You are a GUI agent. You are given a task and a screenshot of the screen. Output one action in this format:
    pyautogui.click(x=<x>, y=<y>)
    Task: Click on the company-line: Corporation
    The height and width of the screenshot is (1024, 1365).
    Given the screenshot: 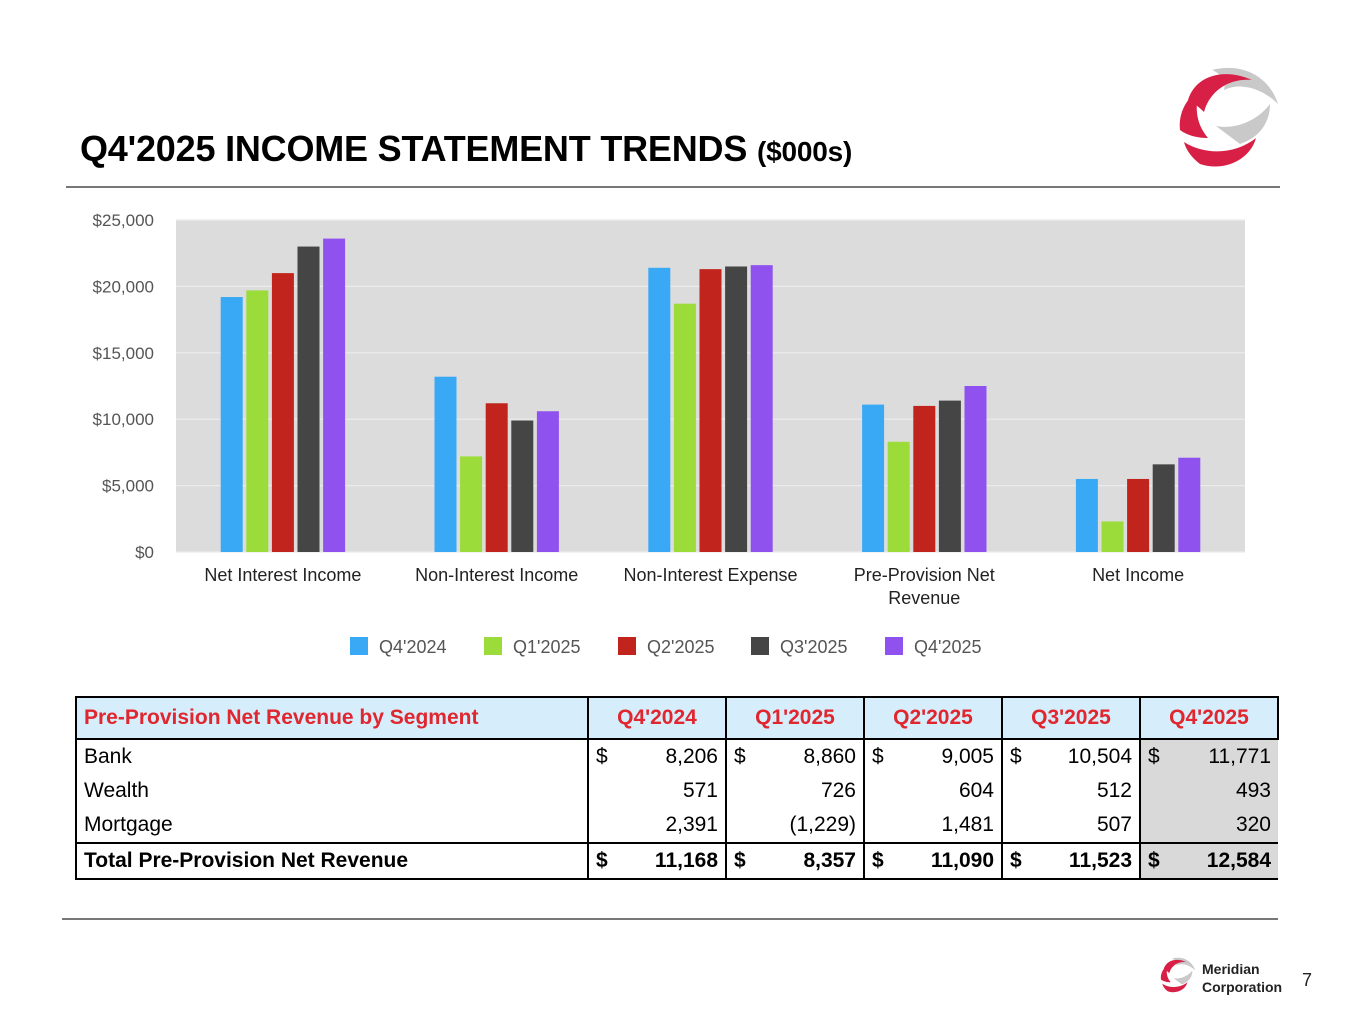 What is the action you would take?
    pyautogui.click(x=1242, y=987)
    